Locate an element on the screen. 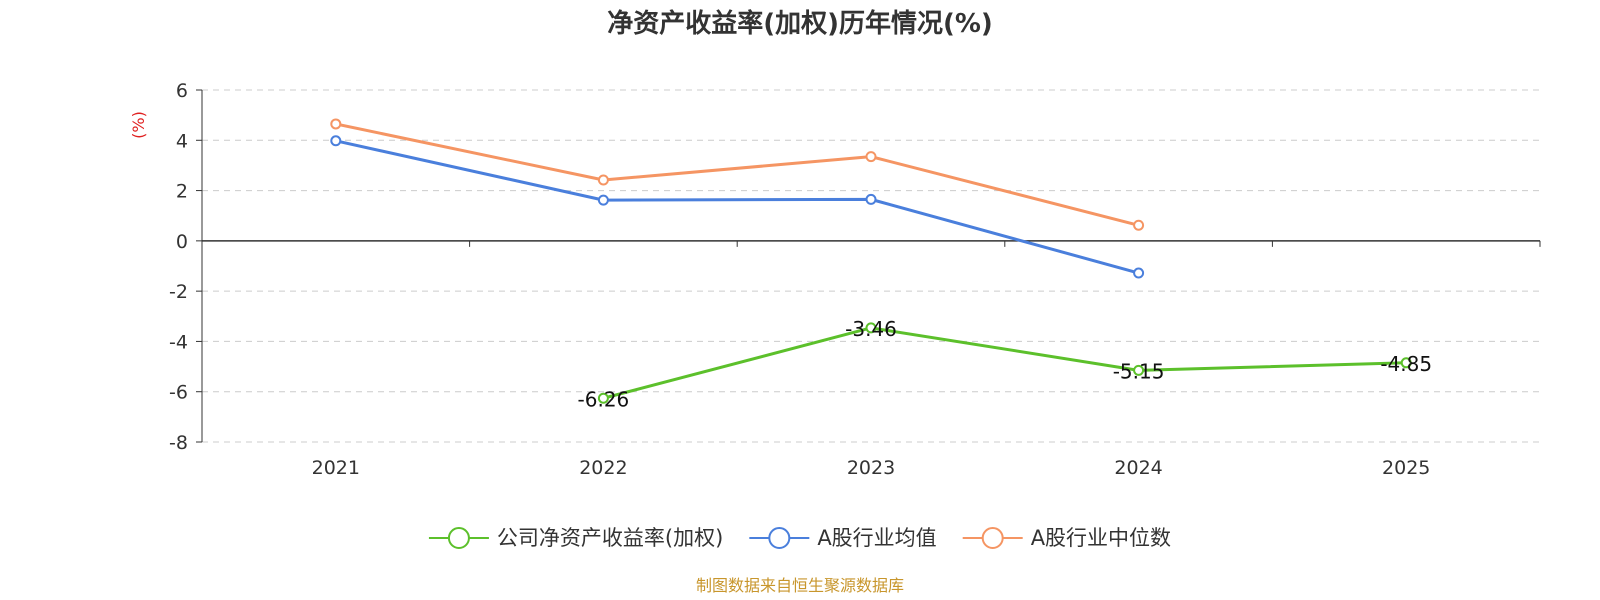  x-tick-label: 2021 is located at coordinates (336, 468).